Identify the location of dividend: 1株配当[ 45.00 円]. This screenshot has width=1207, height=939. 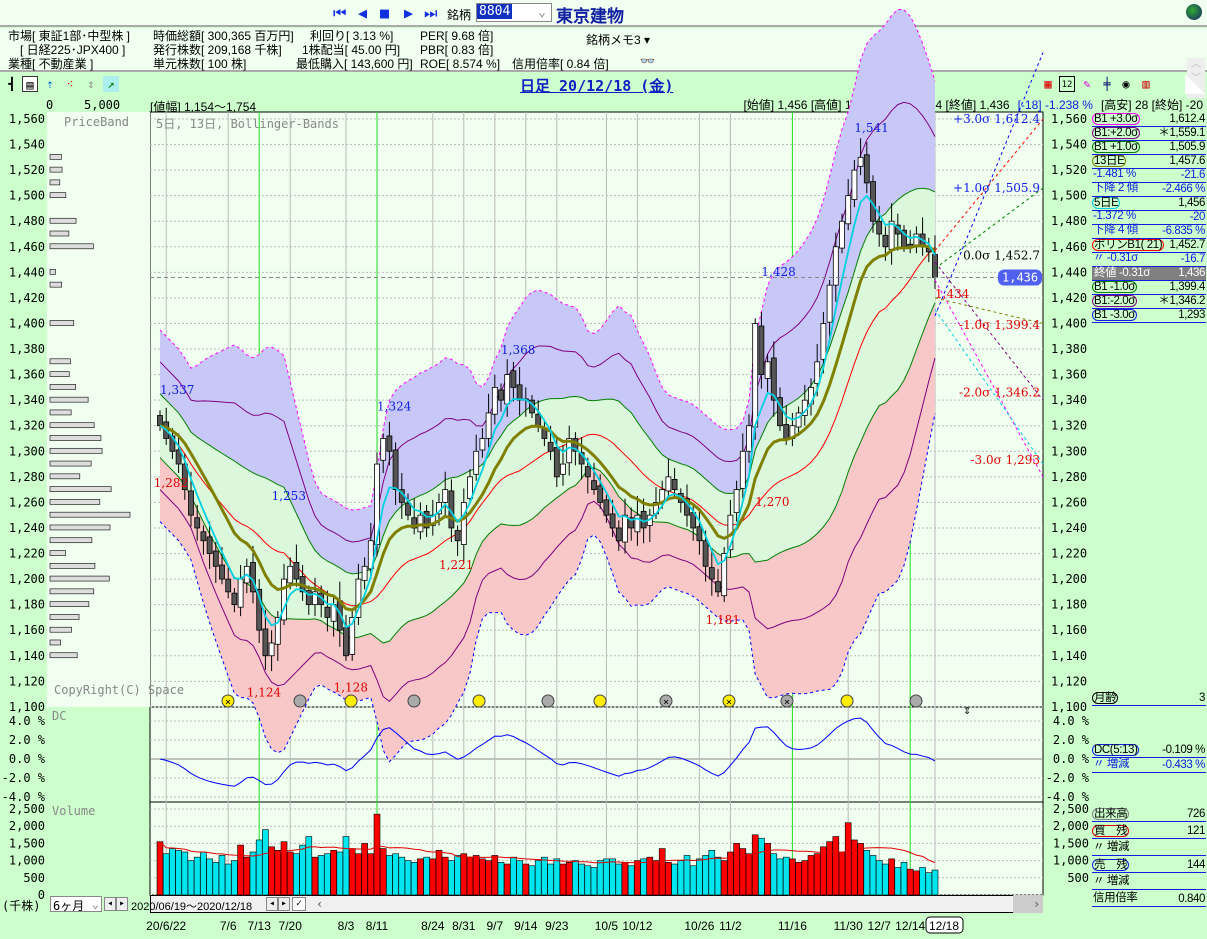
(351, 50).